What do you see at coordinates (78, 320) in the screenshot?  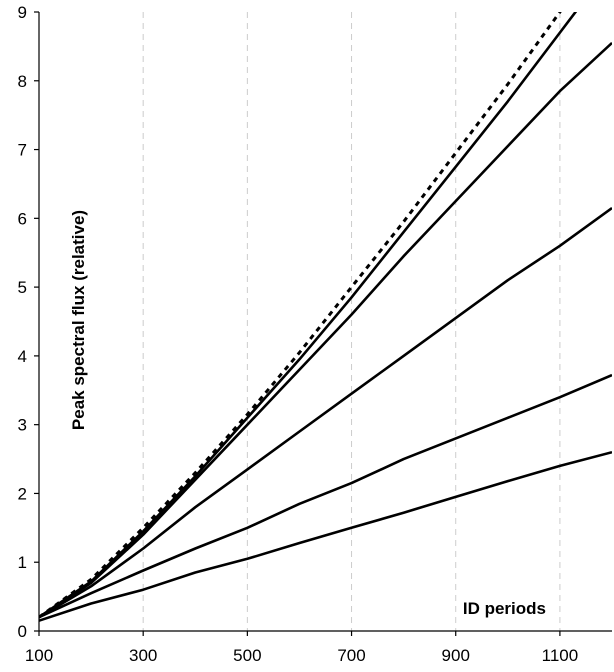 I see `y-axis-label: Peak spectral flux (relative)` at bounding box center [78, 320].